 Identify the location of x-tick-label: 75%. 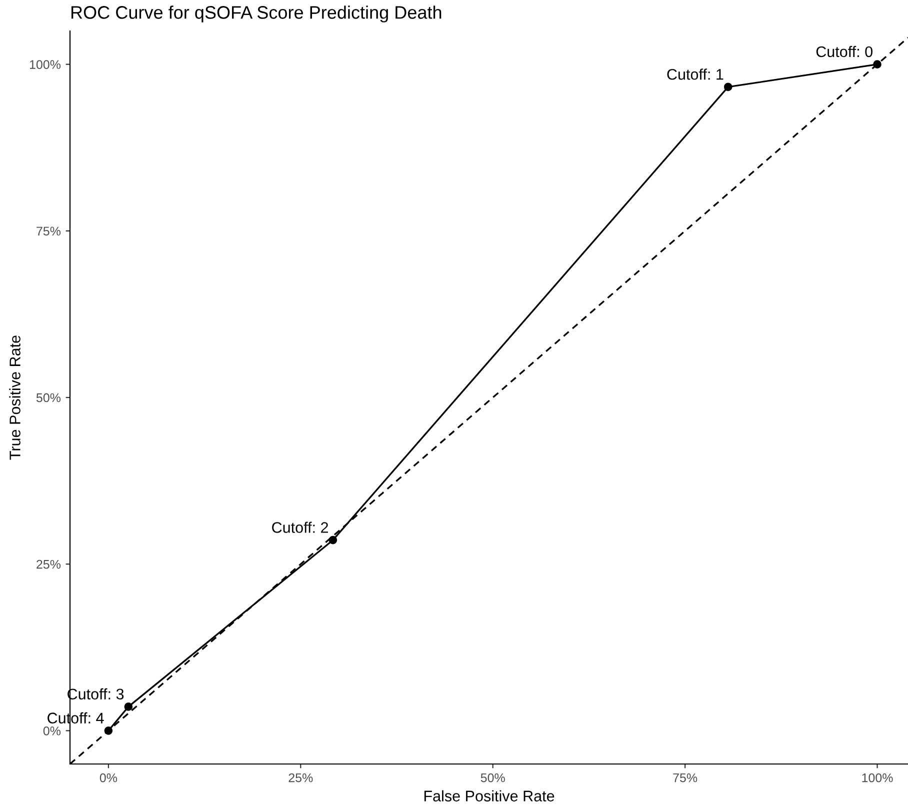
(685, 777).